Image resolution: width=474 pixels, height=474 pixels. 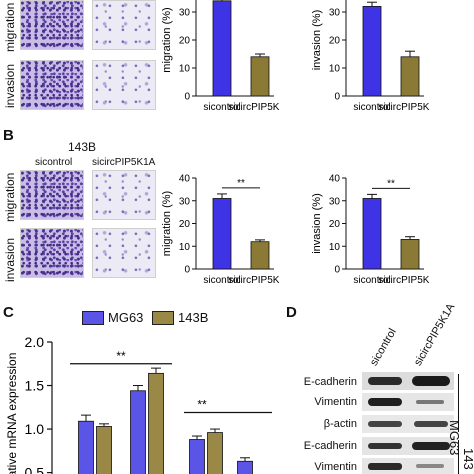 What do you see at coordinates (330, 446) in the screenshot?
I see `blot-label-ecadherin-2: E-cadherin` at bounding box center [330, 446].